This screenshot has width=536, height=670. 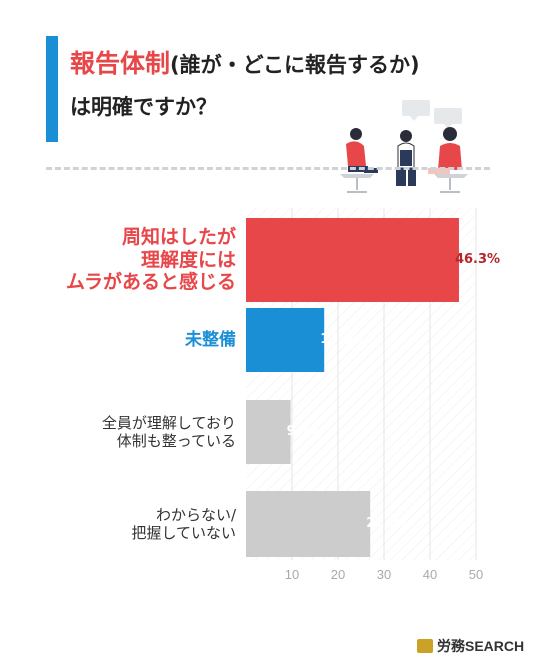 What do you see at coordinates (183, 533) in the screenshot?
I see `category-label-line: 把握していない` at bounding box center [183, 533].